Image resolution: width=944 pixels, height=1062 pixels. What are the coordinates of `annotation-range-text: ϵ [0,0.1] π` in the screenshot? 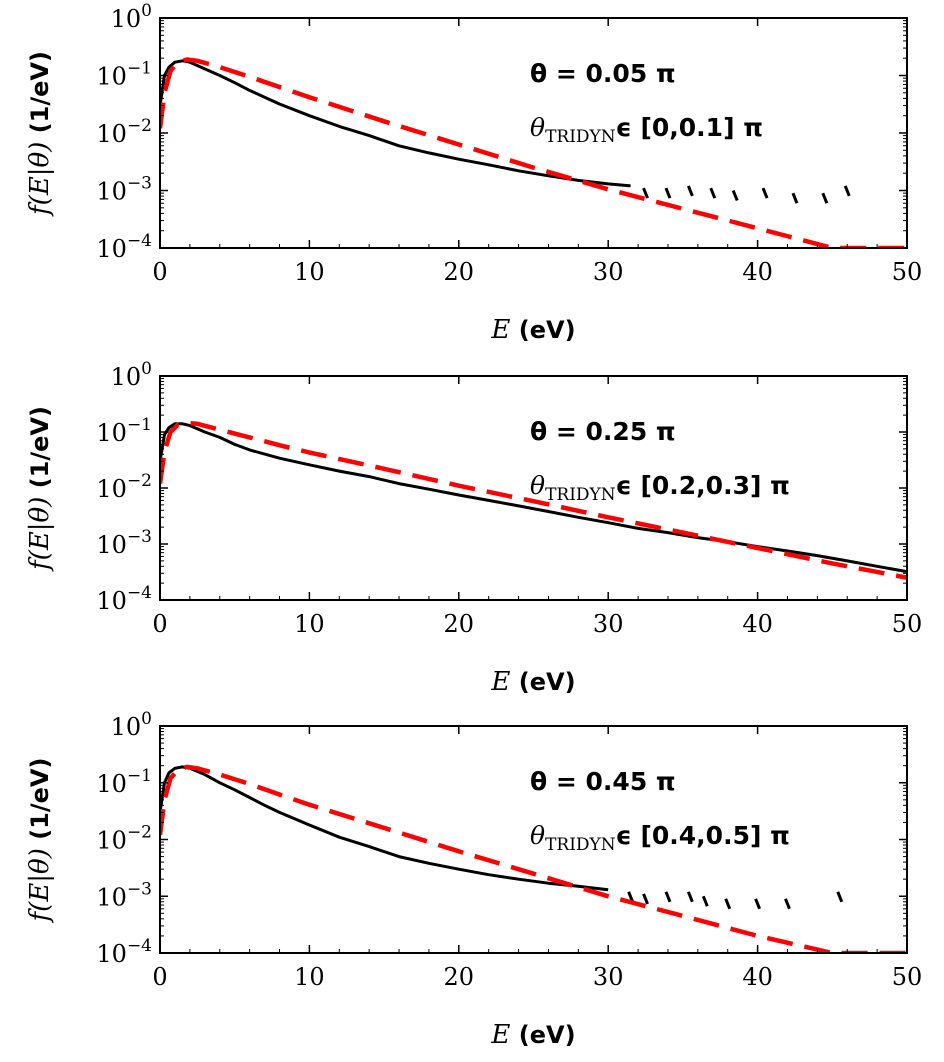 It's located at (689, 127).